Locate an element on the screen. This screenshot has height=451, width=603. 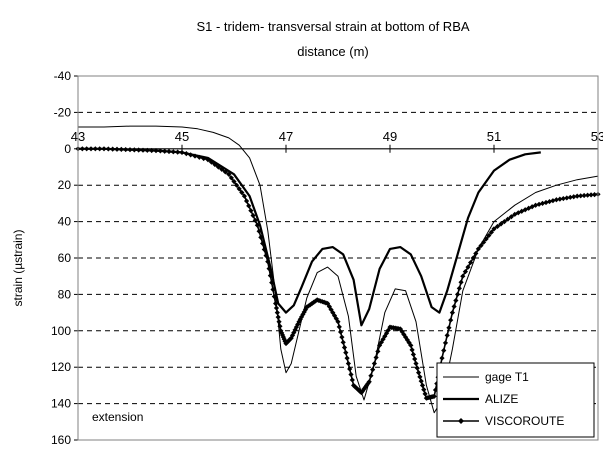
x-tick-label: 53 is located at coordinates (597, 136).